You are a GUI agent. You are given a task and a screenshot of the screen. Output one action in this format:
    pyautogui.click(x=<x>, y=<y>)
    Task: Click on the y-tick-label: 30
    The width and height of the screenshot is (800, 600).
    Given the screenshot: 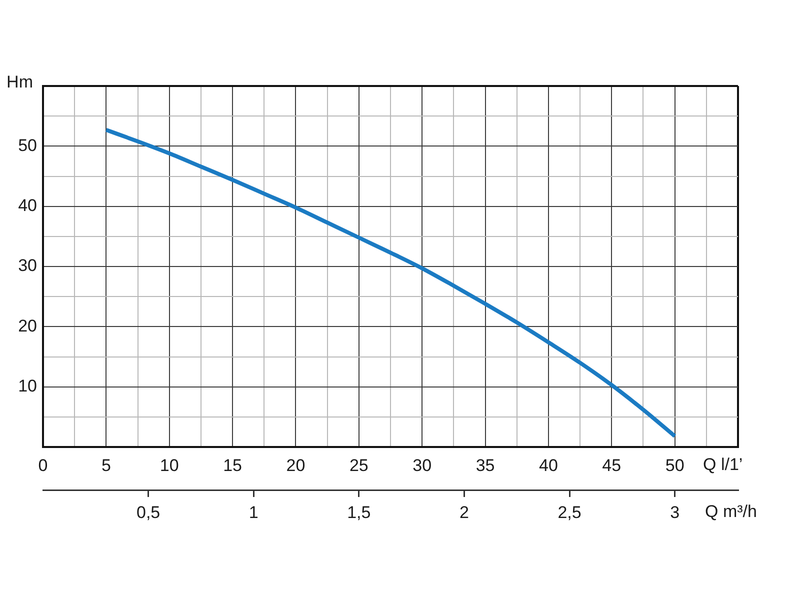 What is the action you would take?
    pyautogui.click(x=27, y=266)
    